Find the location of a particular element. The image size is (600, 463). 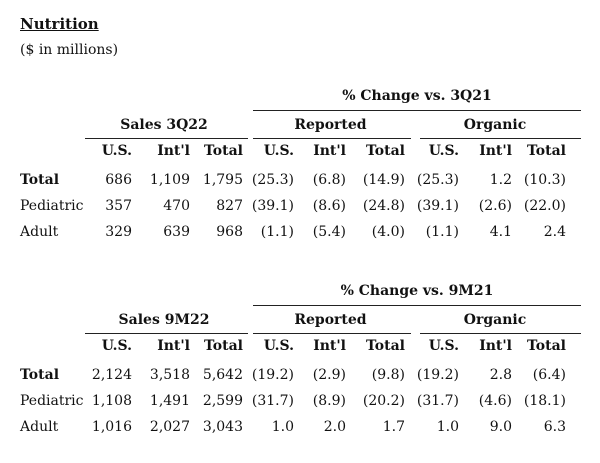

table-cell: (22.0) is located at coordinates (544, 206).